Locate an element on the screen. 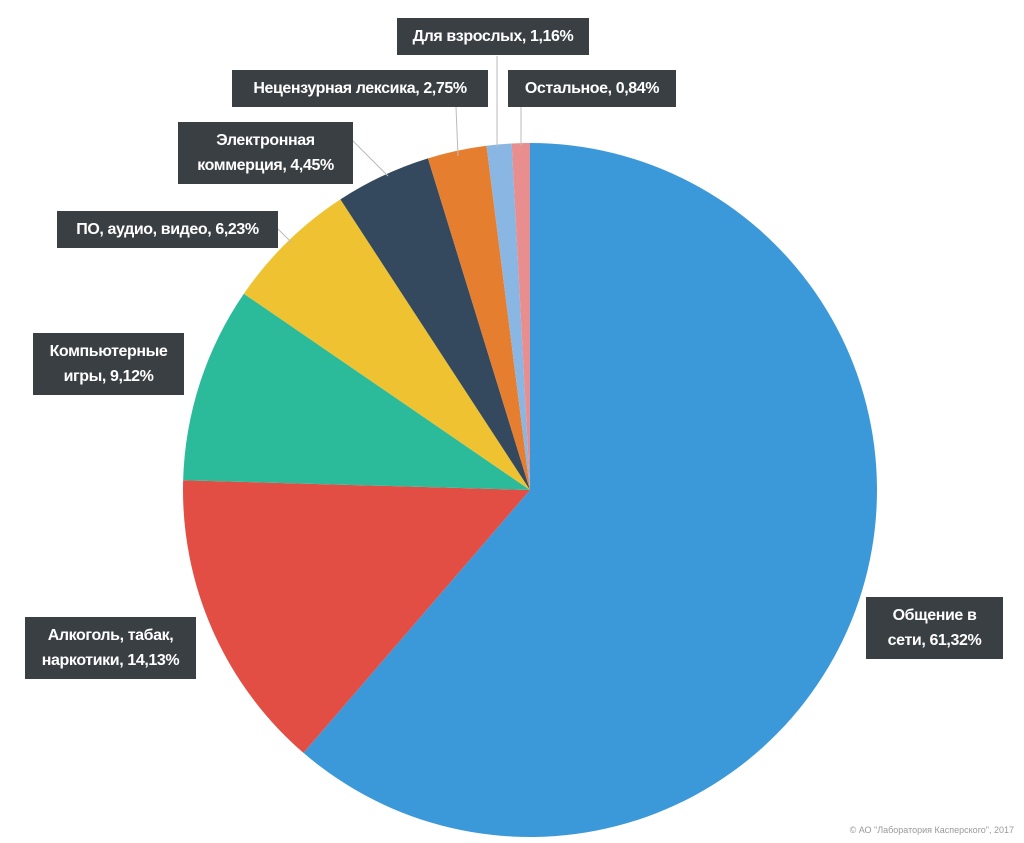 The height and width of the screenshot is (843, 1024). label-name: Для взрослых, is located at coordinates (469, 36).